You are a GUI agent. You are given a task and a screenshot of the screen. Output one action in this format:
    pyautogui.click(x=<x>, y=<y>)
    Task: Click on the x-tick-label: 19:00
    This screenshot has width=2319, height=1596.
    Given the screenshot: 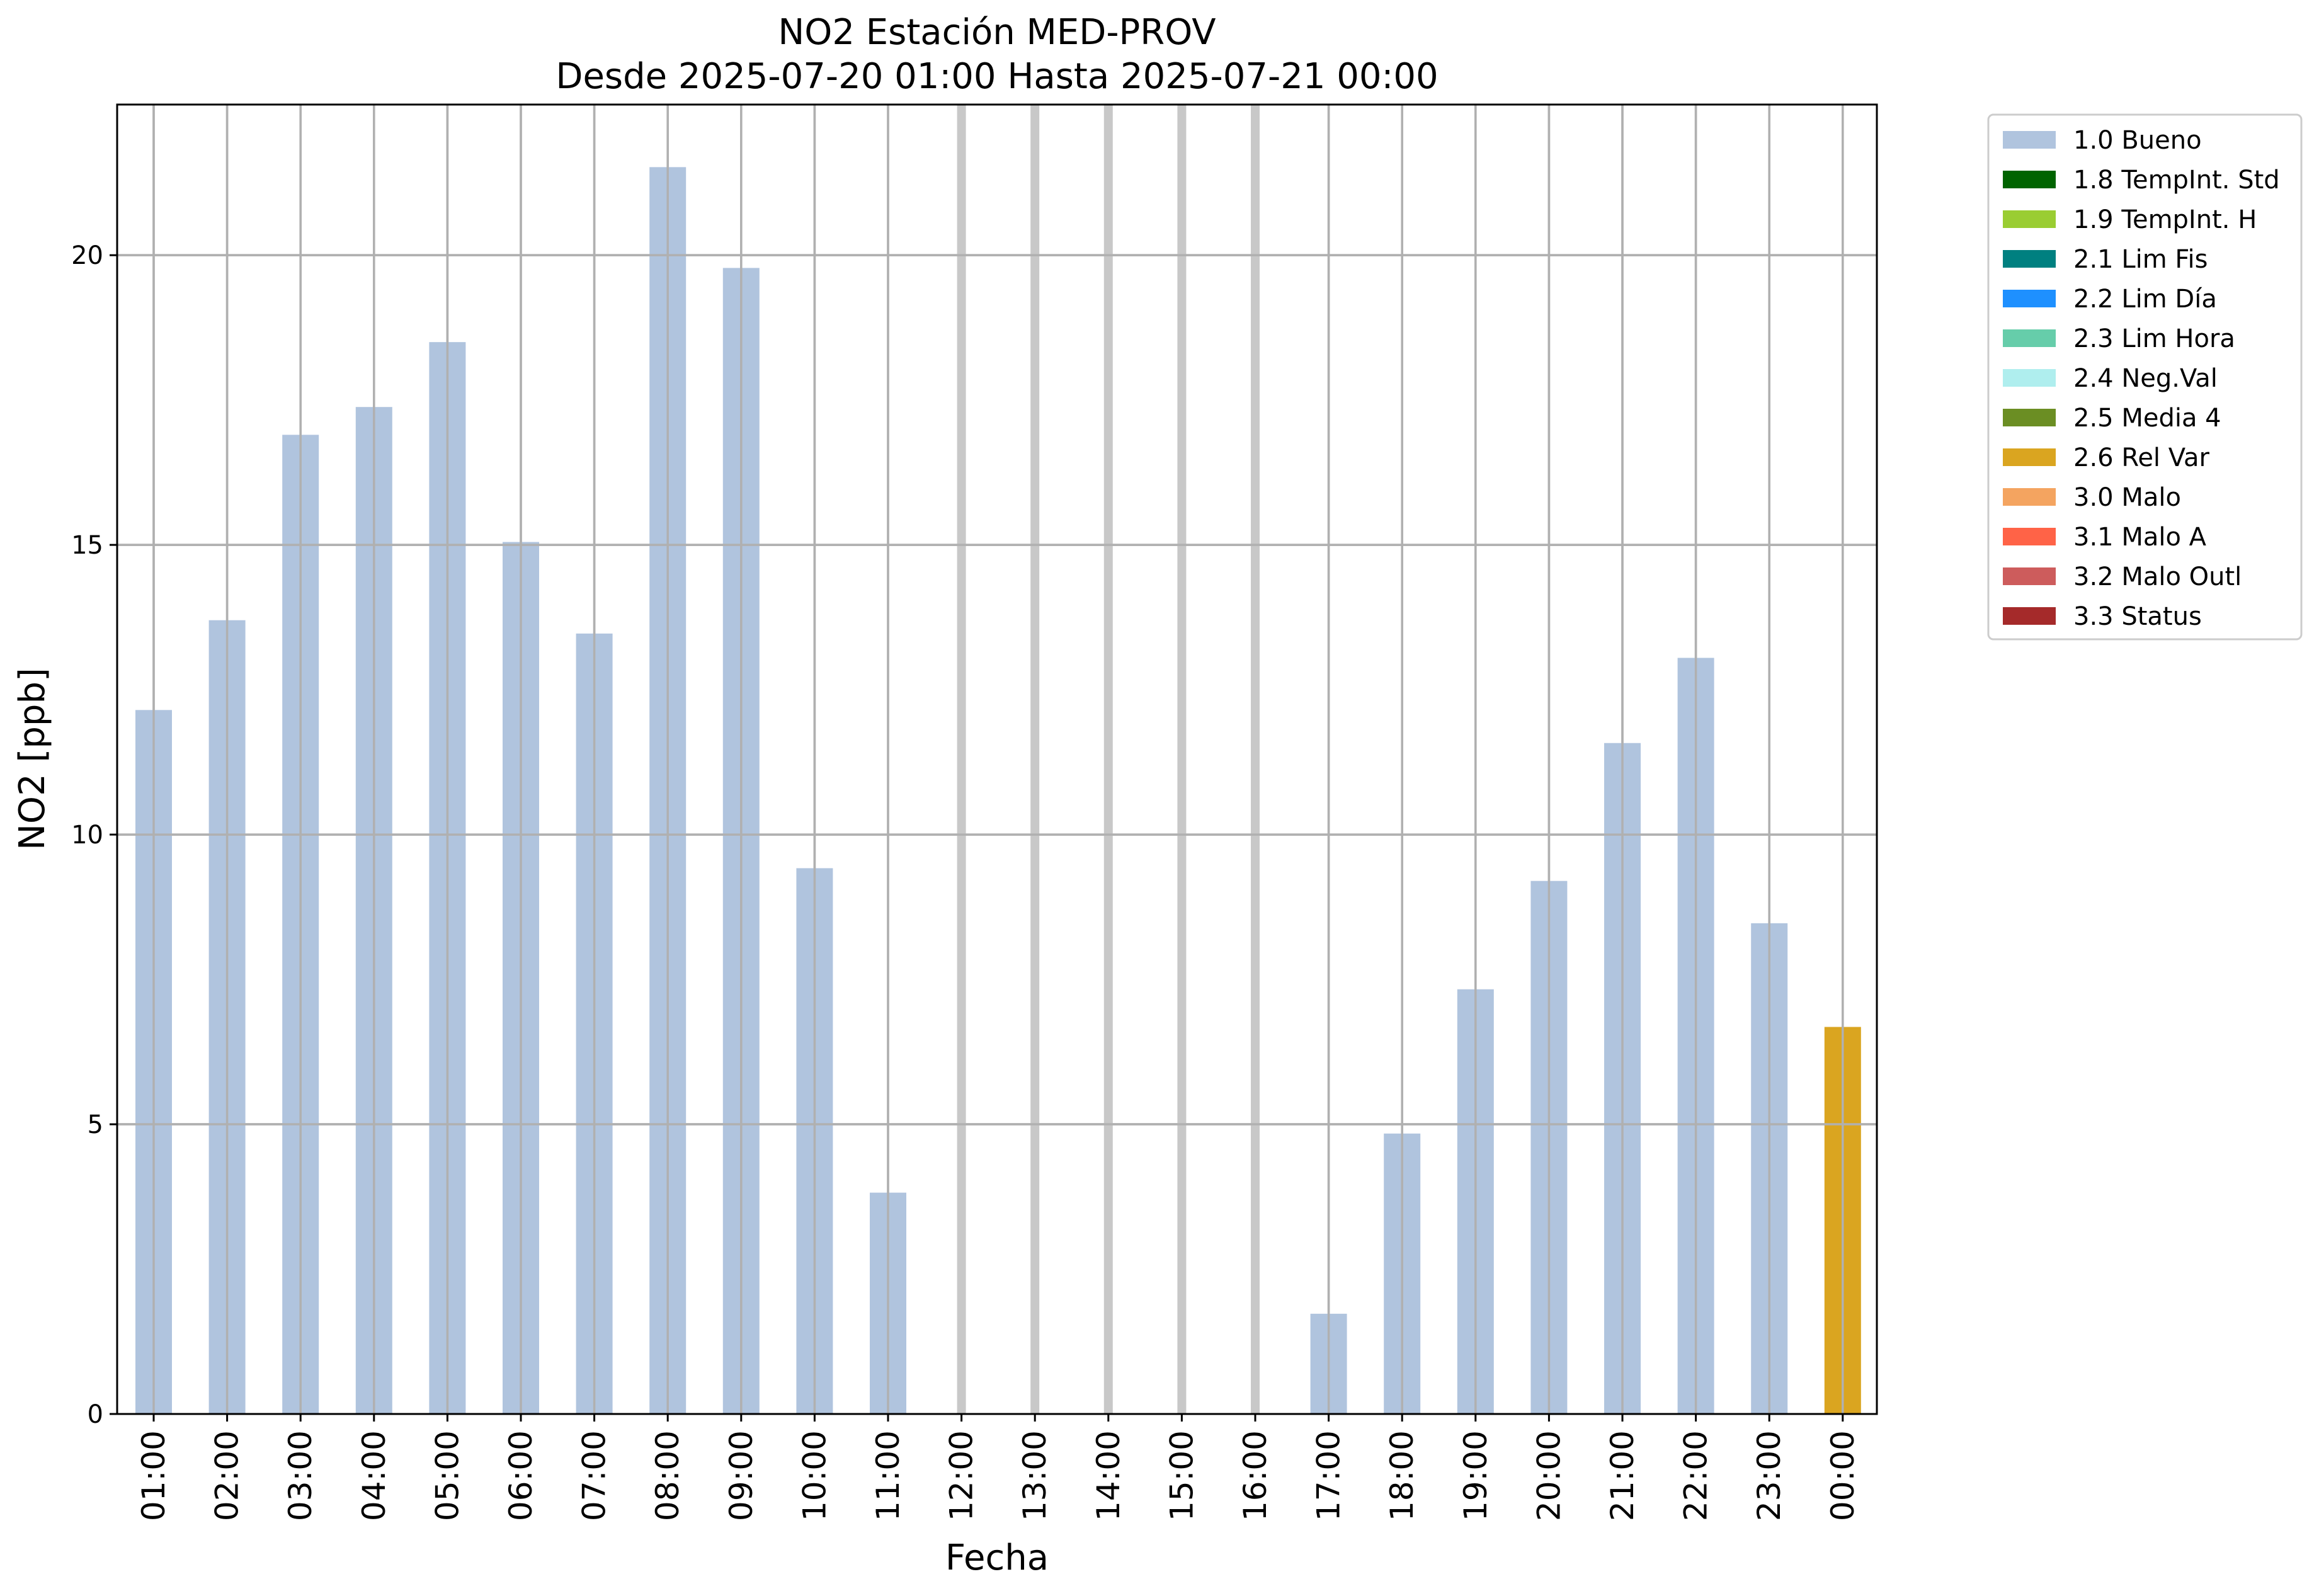 What is the action you would take?
    pyautogui.click(x=1475, y=1475)
    